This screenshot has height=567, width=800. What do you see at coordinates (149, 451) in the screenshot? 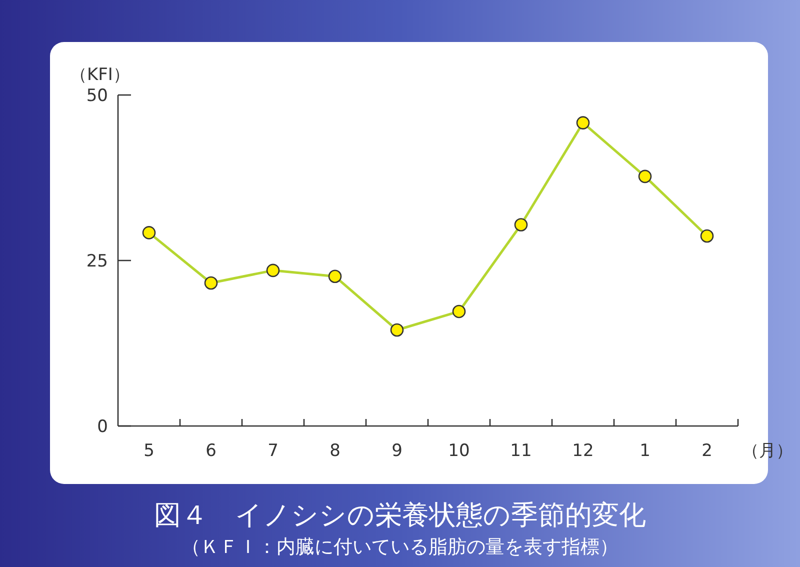
I see `x-tick-label: 5` at bounding box center [149, 451].